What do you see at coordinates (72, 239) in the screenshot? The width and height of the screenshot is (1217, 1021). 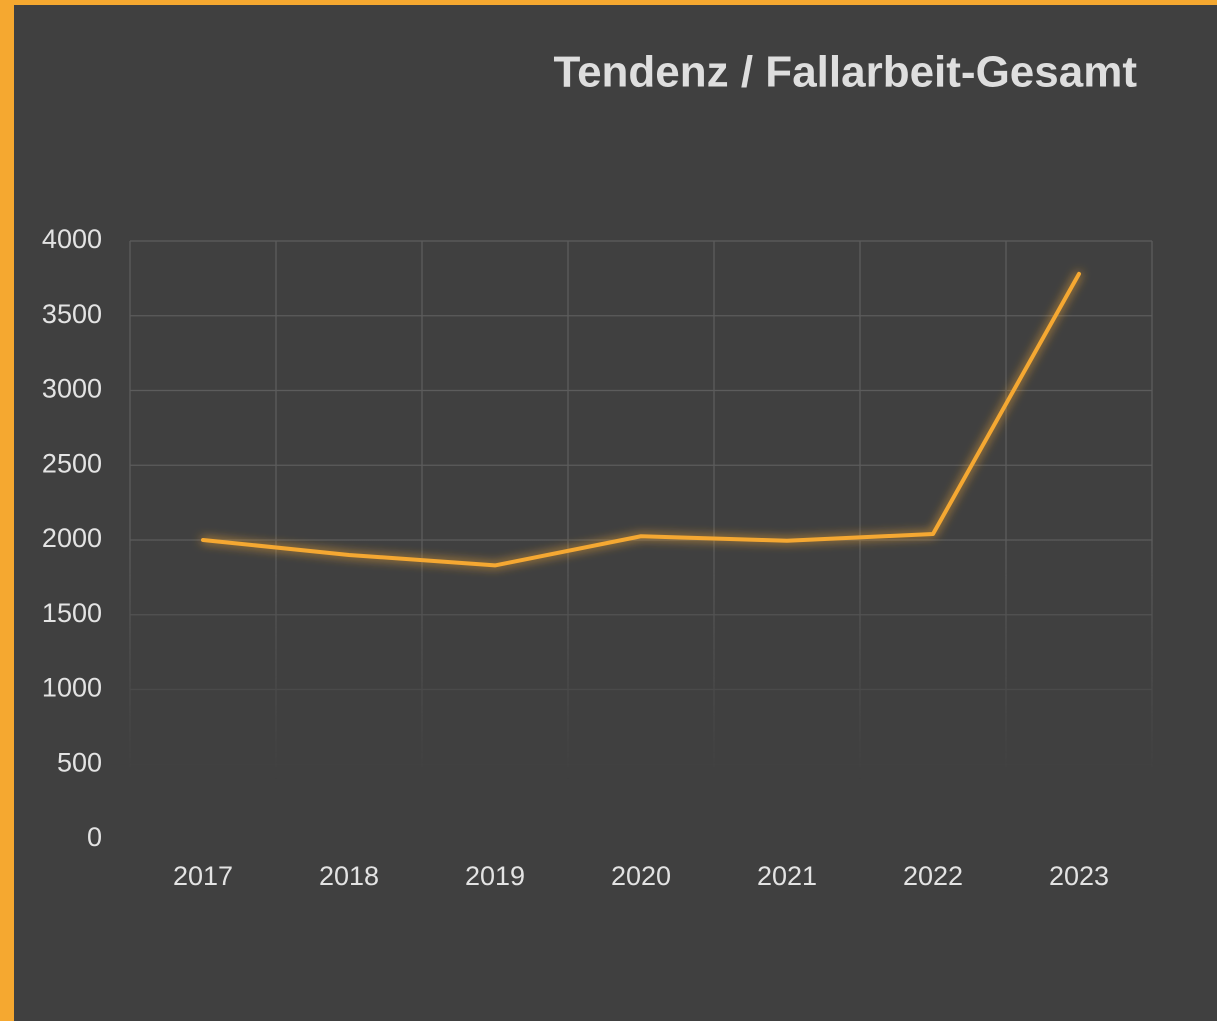 I see `y-tick-label: 4000` at bounding box center [72, 239].